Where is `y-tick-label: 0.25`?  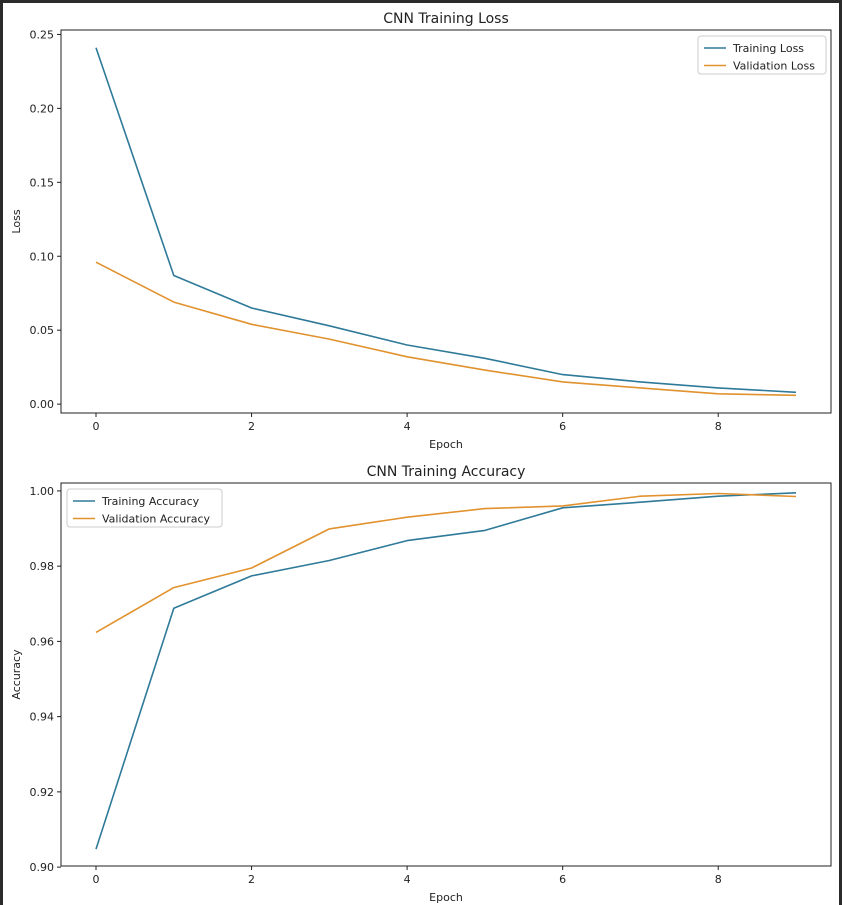
y-tick-label: 0.25 is located at coordinates (42, 34).